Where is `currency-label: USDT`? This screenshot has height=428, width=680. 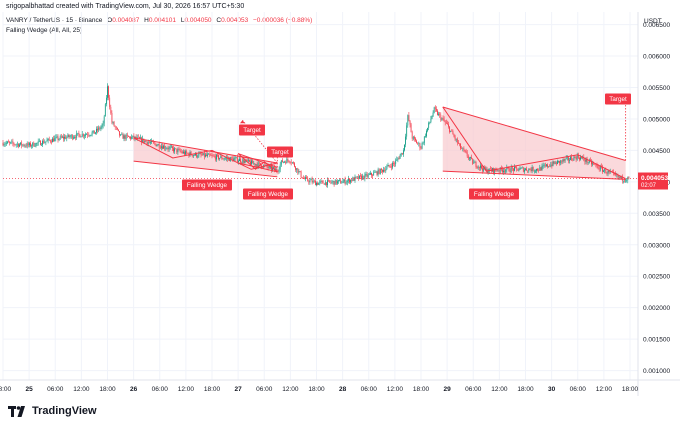
currency-label: USDT is located at coordinates (653, 21).